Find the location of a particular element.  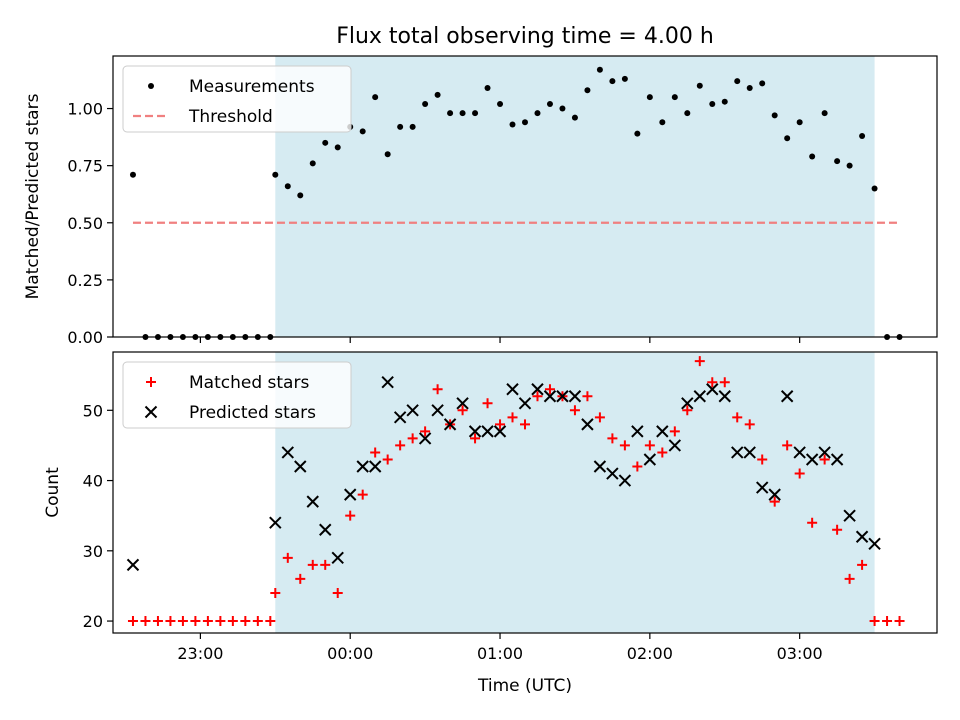

x-tick-label: 23:00 is located at coordinates (200, 653).